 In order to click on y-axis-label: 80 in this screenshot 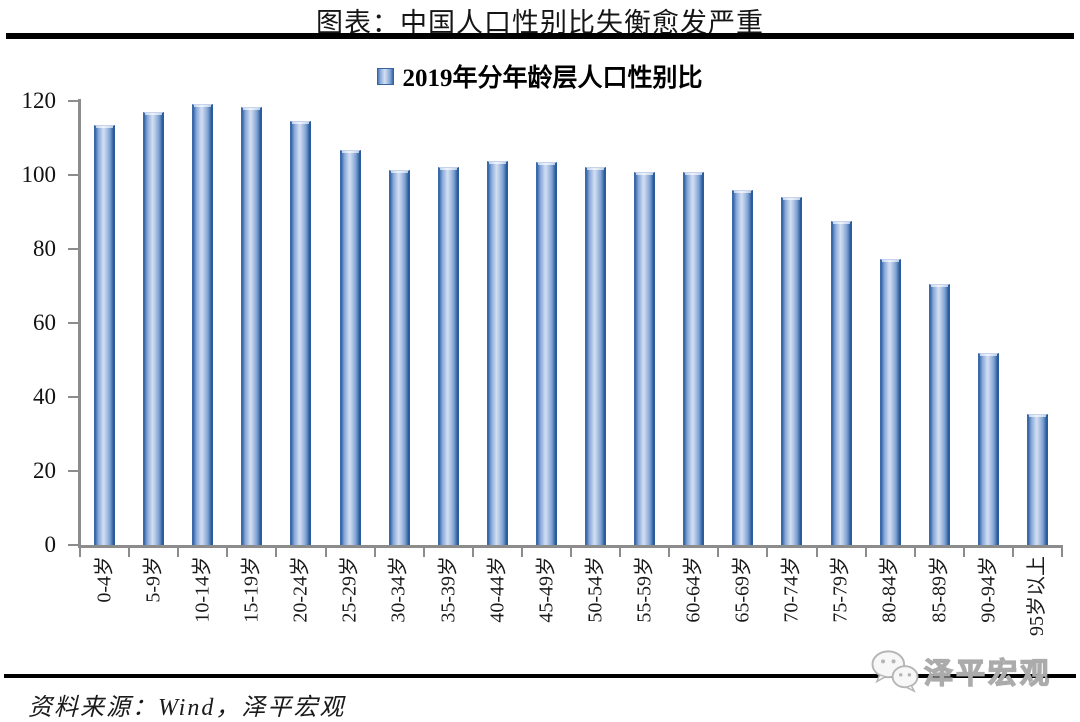, I will do `click(44, 248)`.